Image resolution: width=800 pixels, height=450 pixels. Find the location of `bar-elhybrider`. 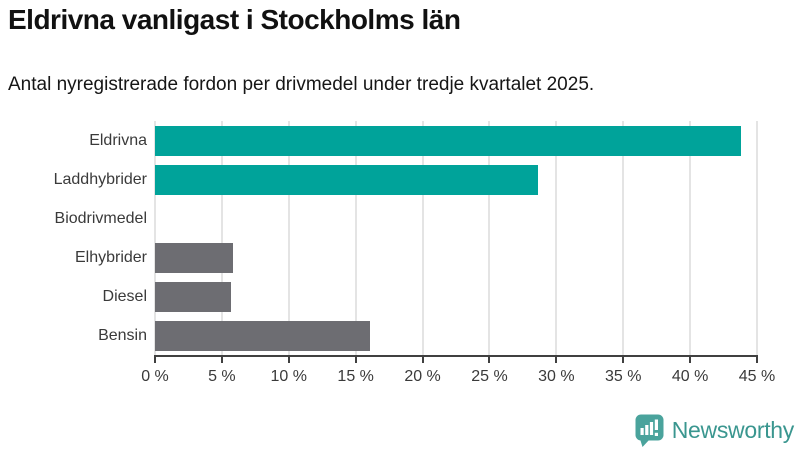

bar-elhybrider is located at coordinates (194, 258).